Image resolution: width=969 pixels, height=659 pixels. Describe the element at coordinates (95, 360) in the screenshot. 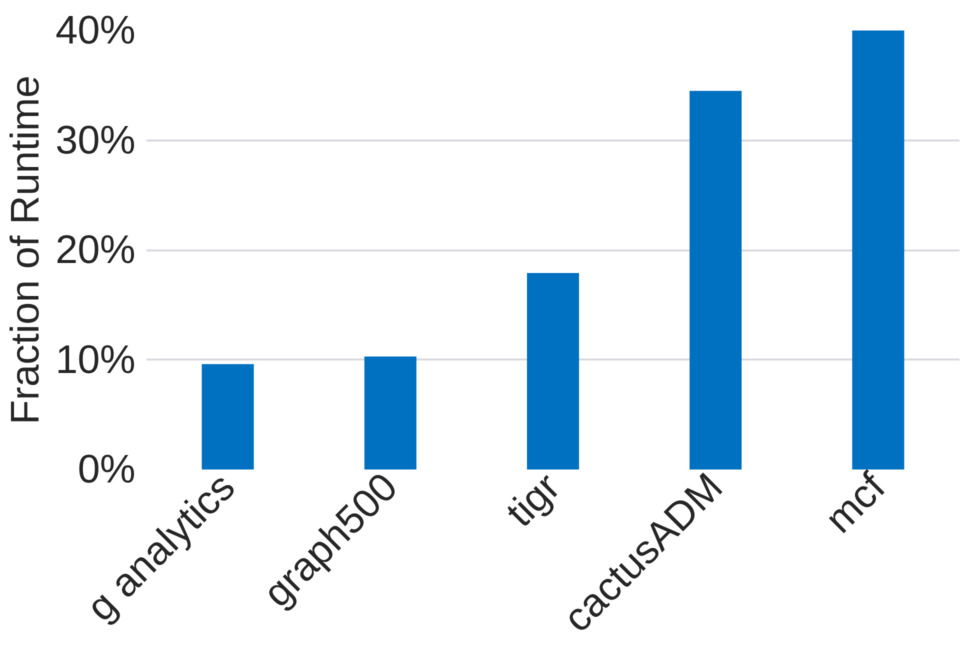

I see `y-tick-label: 10%` at that location.